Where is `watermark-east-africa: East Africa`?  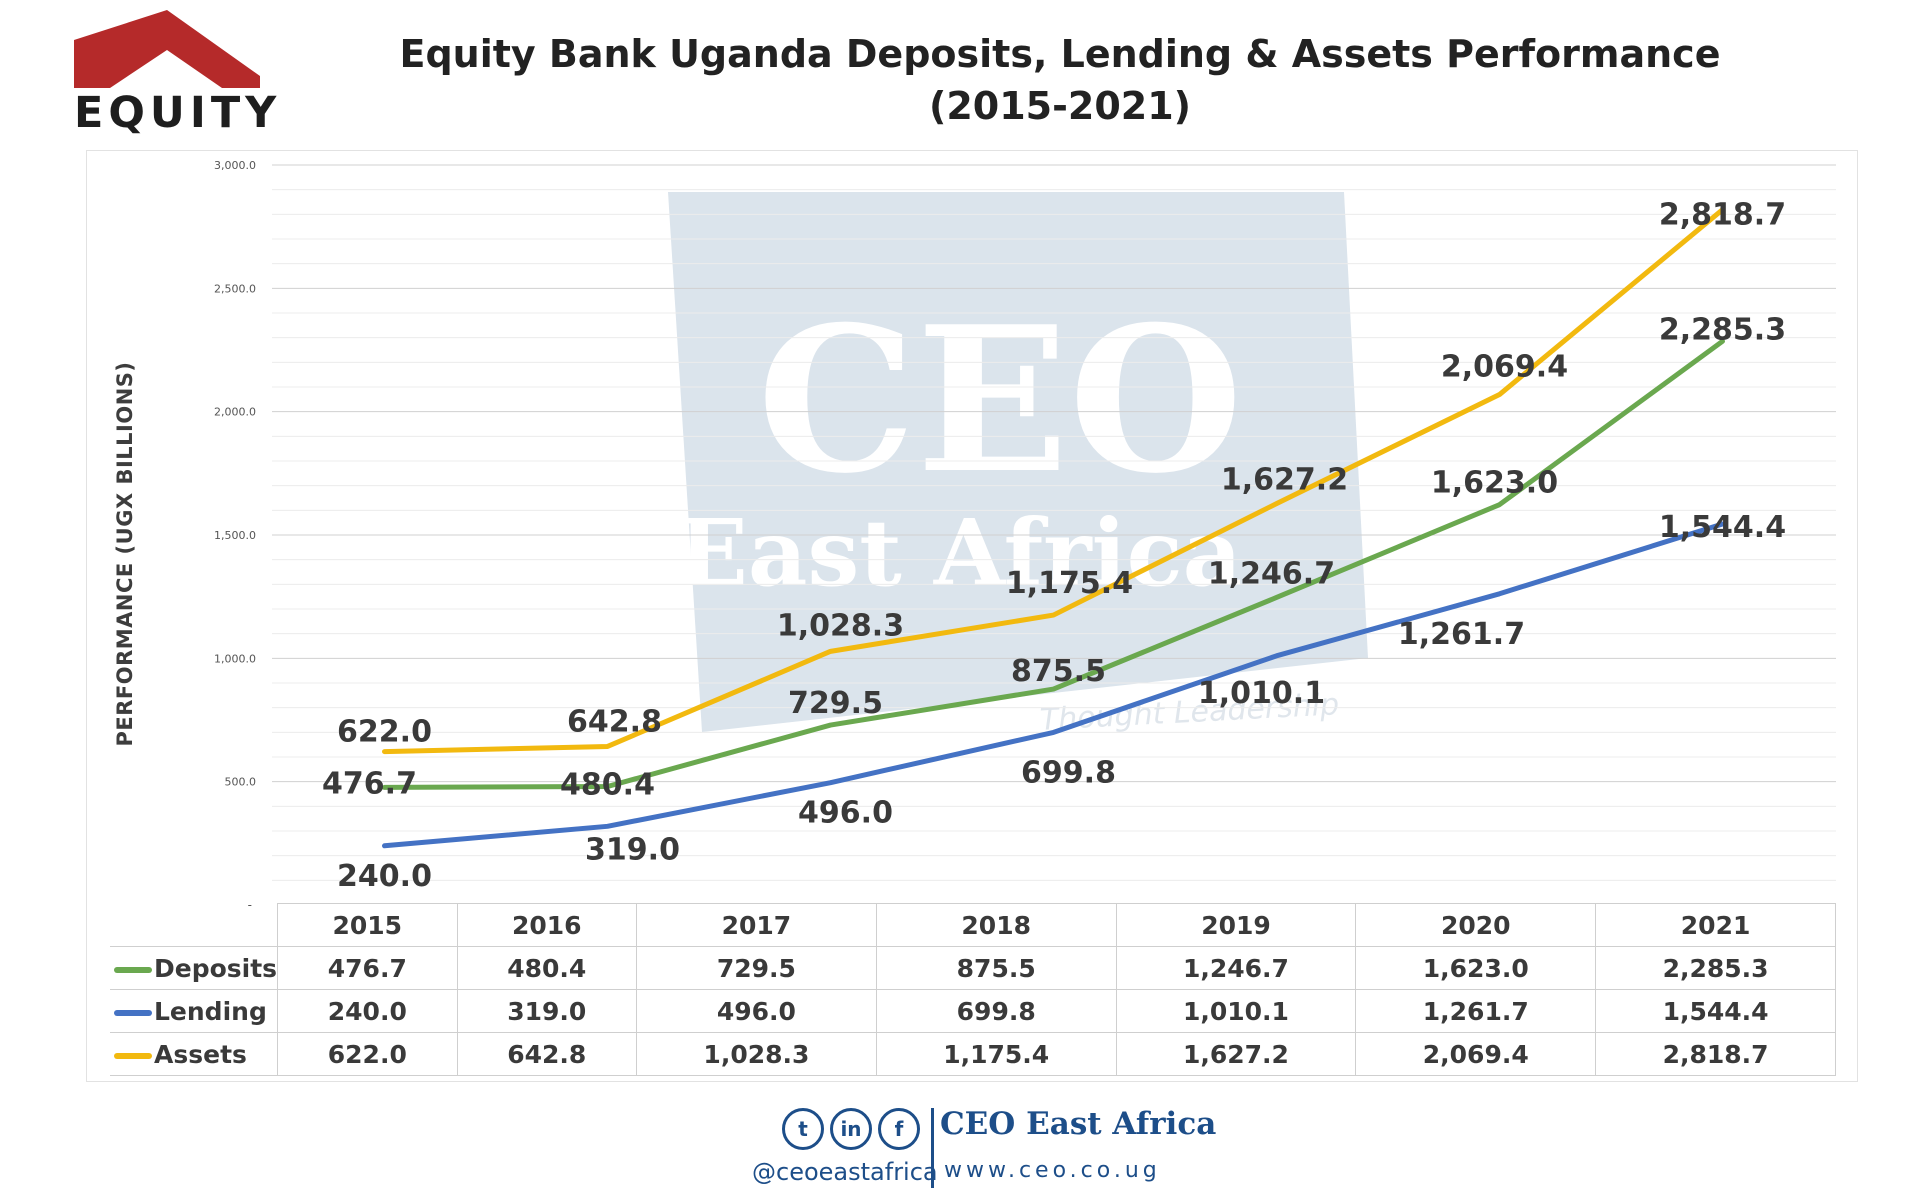 watermark-east-africa: East Africa is located at coordinates (960, 553).